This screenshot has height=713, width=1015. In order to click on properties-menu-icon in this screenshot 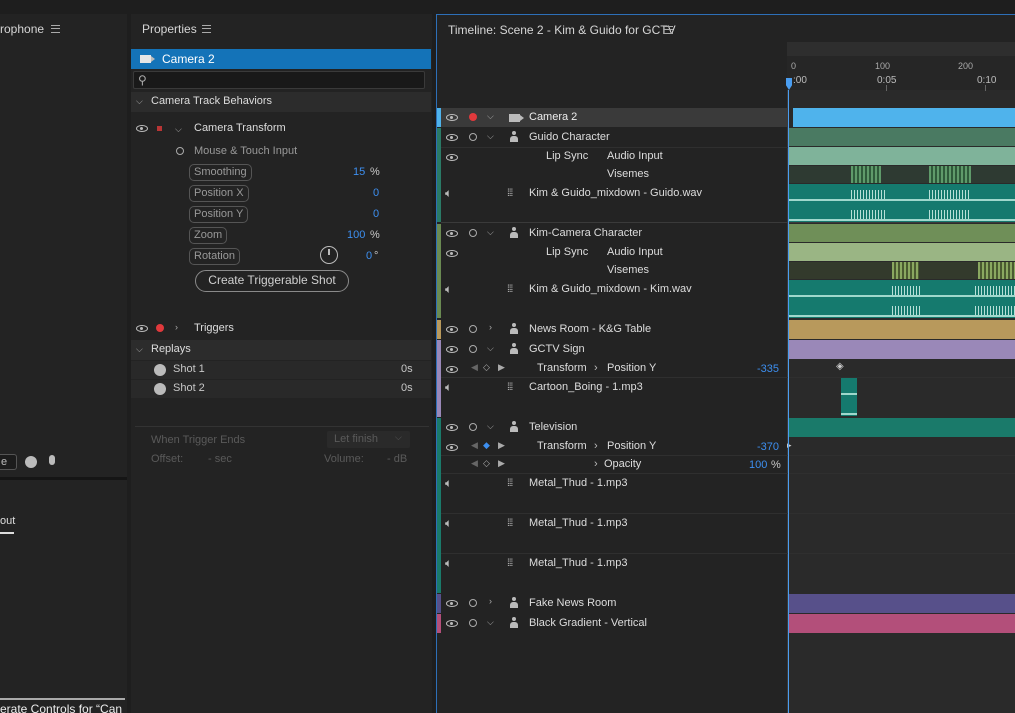, I will do `click(206, 29)`.